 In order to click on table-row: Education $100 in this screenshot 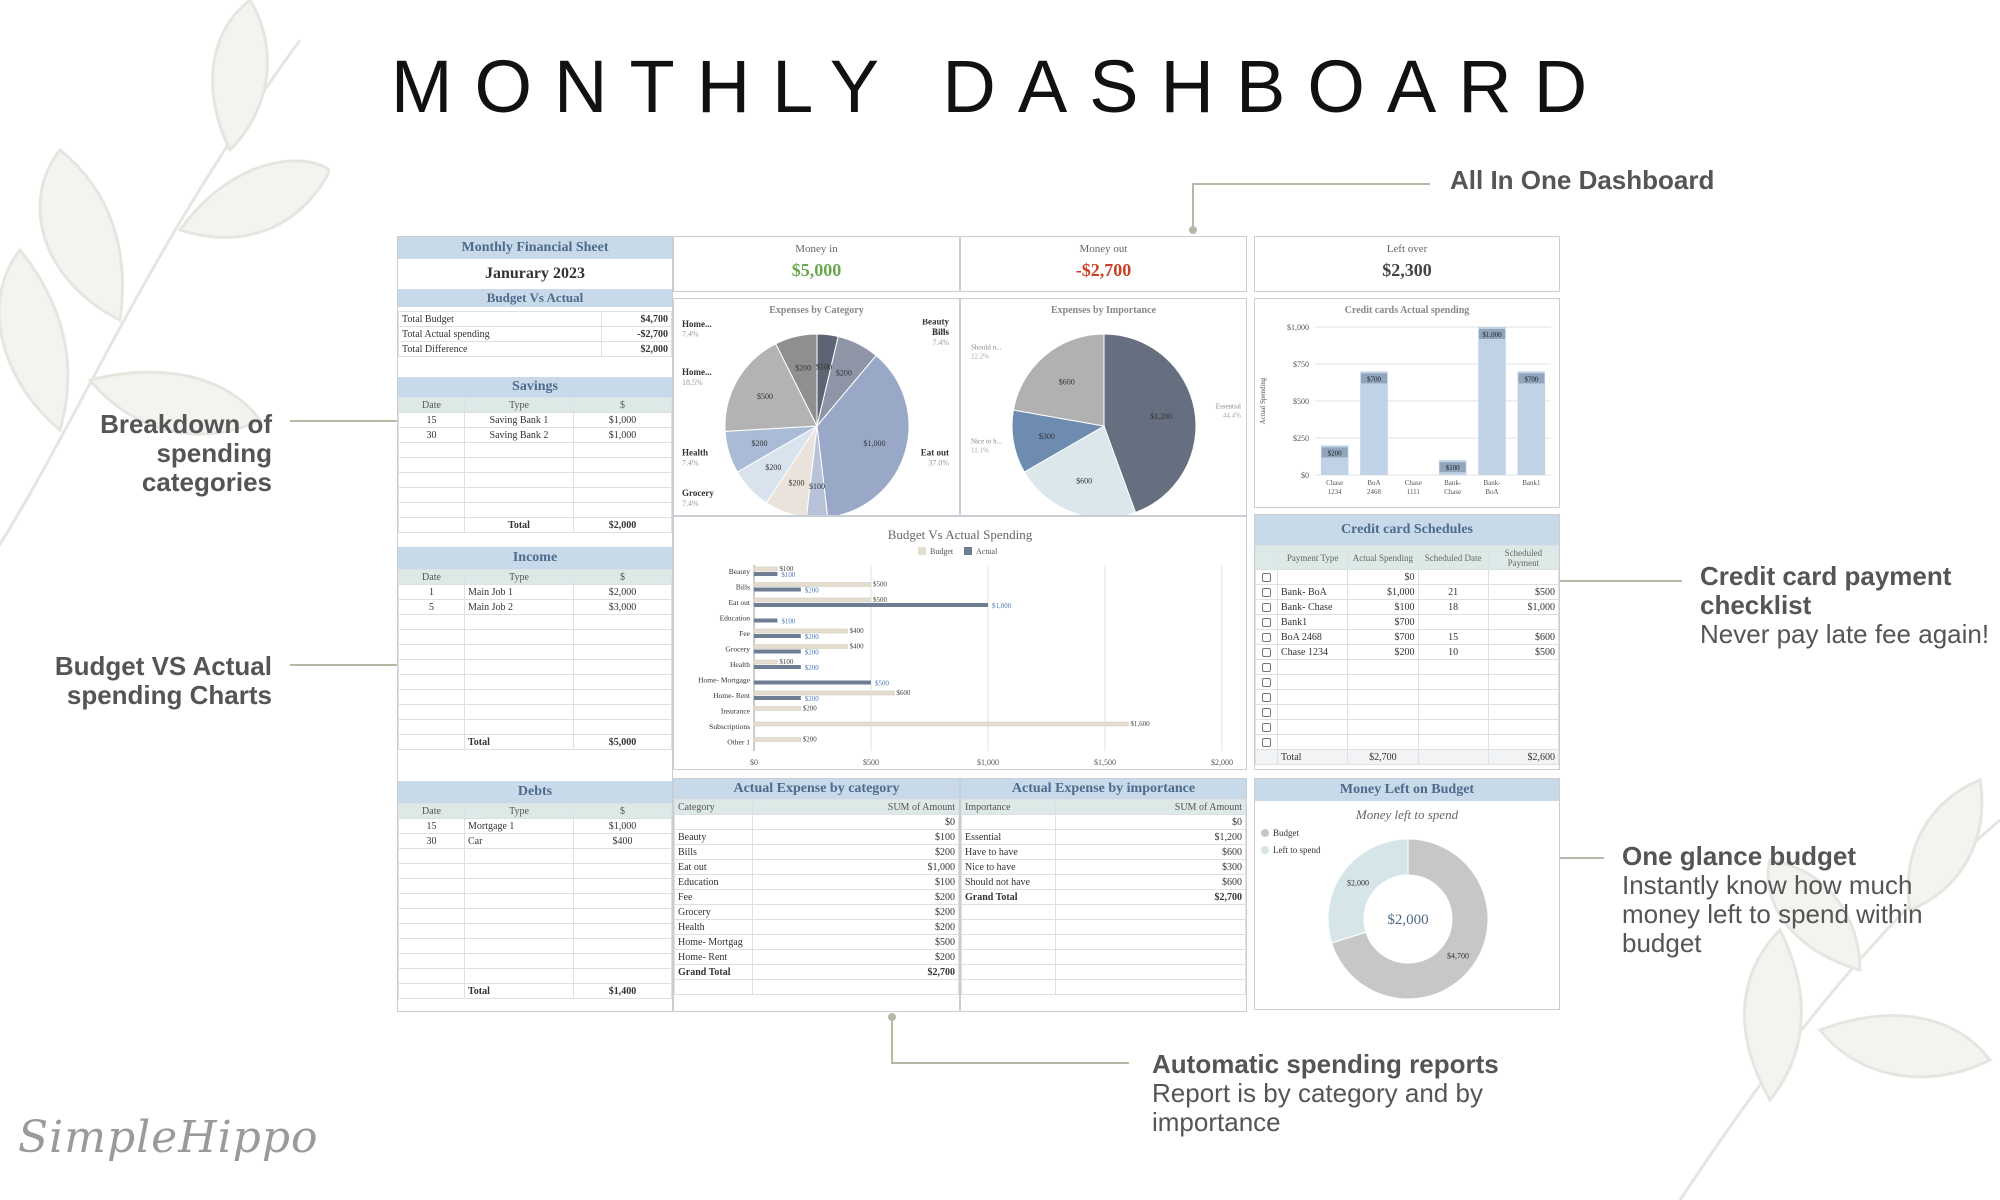, I will do `click(816, 882)`.